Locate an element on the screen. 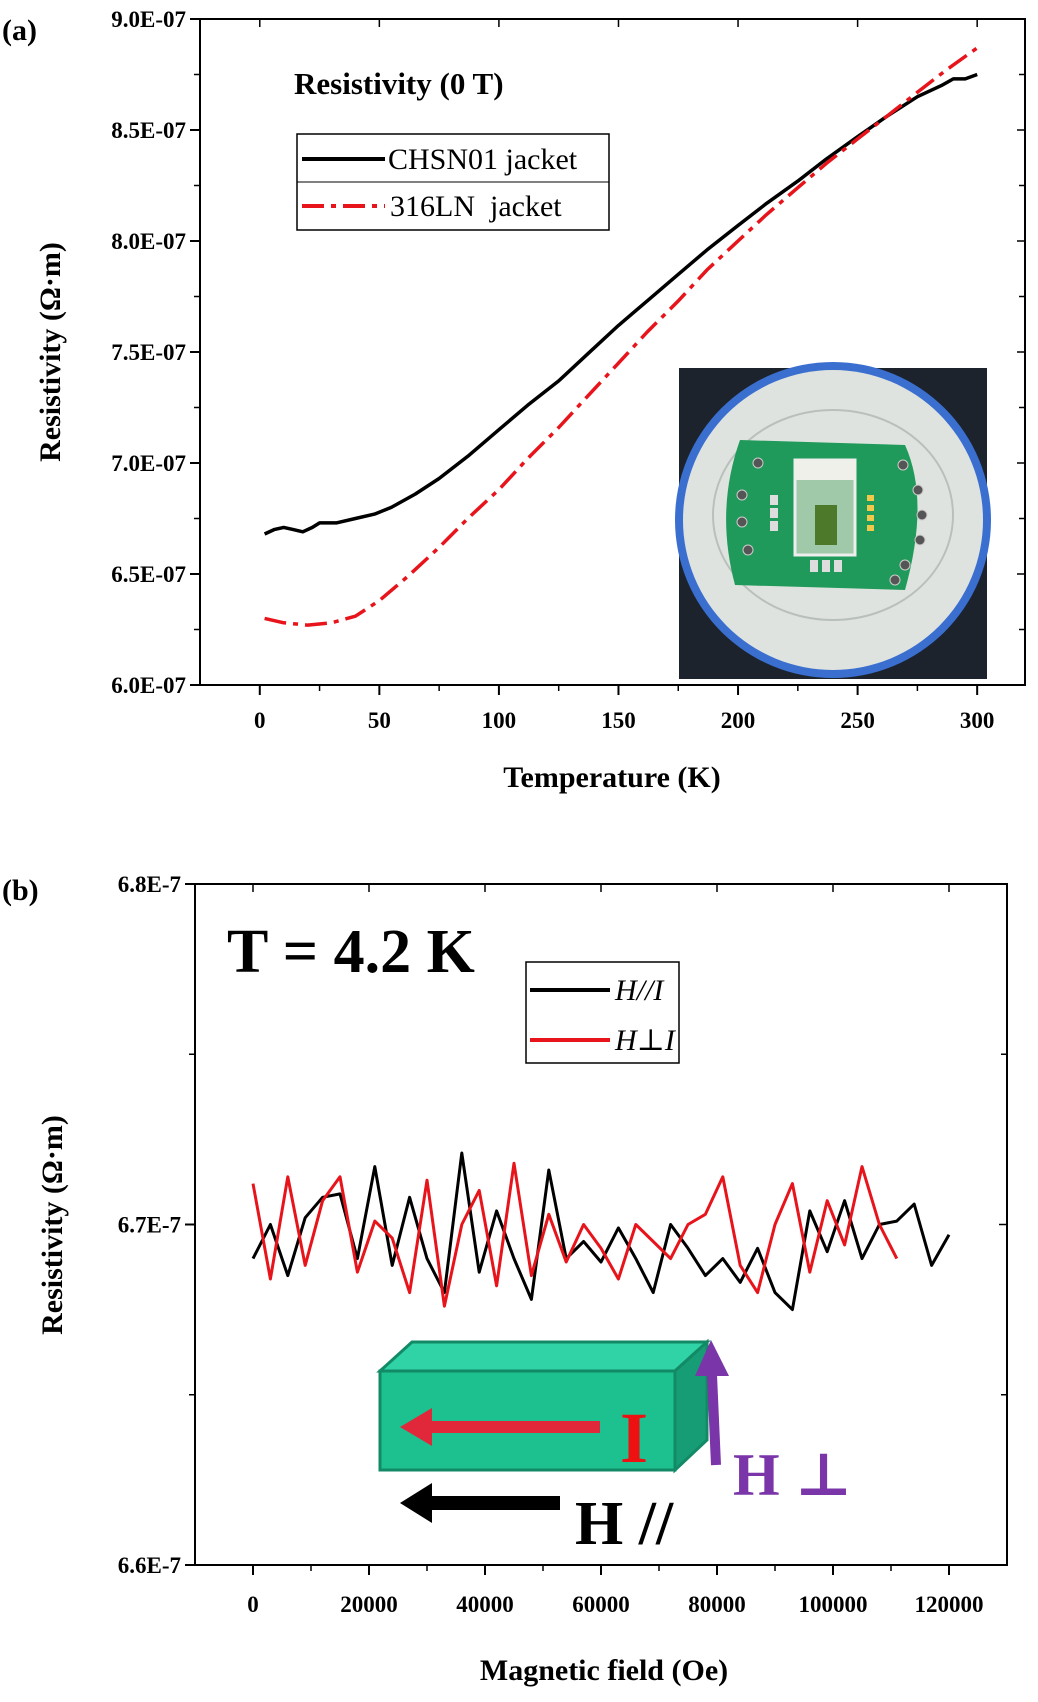 The height and width of the screenshot is (1702, 1038). series-line-red is located at coordinates (575, 1234).